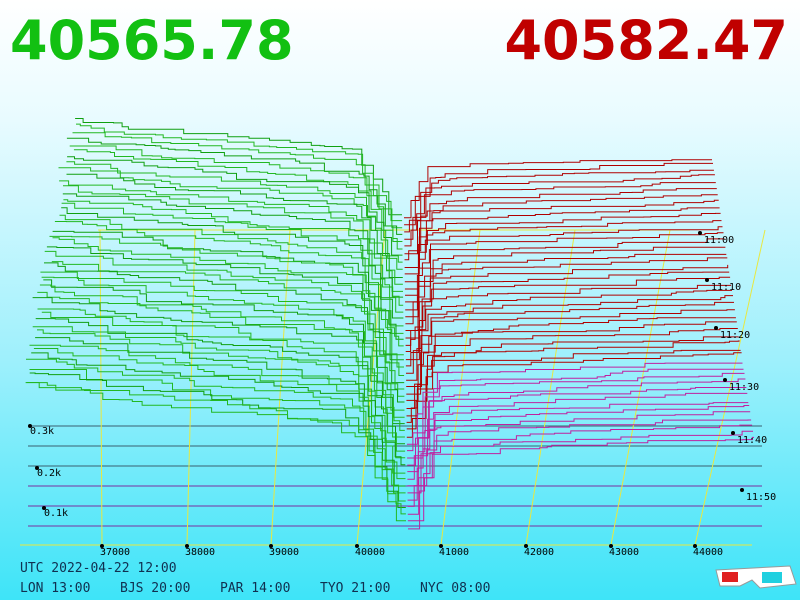  What do you see at coordinates (646, 40) in the screenshot?
I see `ask-price: 40582.47` at bounding box center [646, 40].